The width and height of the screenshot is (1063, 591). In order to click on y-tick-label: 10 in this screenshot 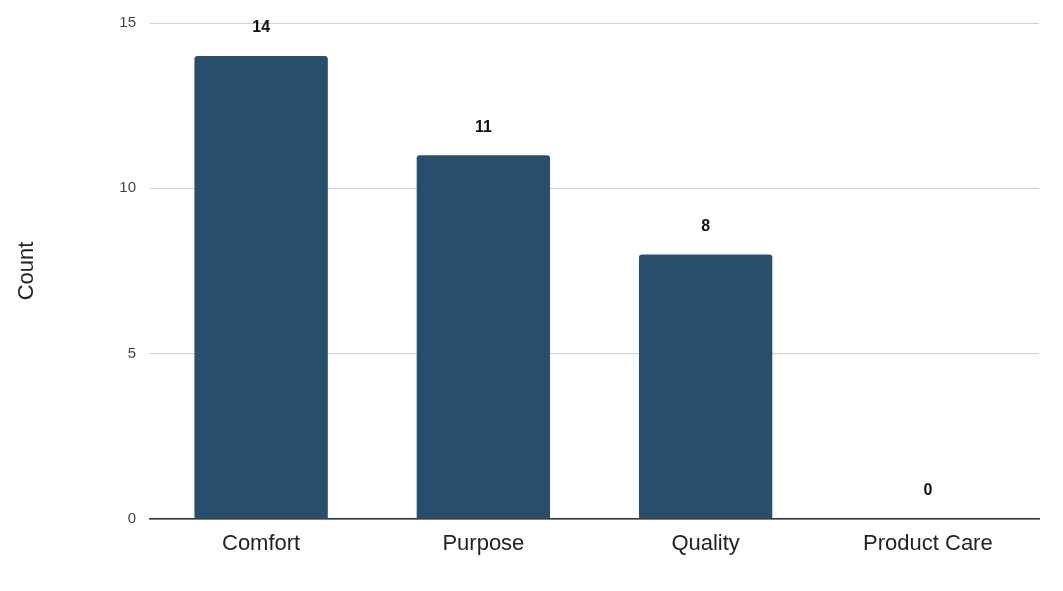, I will do `click(127, 187)`.